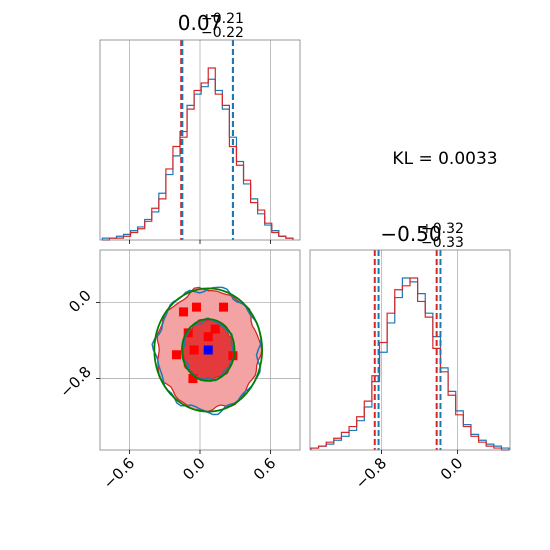 The image size is (550, 550). I want to click on param2-red-histogram, so click(410, 364).